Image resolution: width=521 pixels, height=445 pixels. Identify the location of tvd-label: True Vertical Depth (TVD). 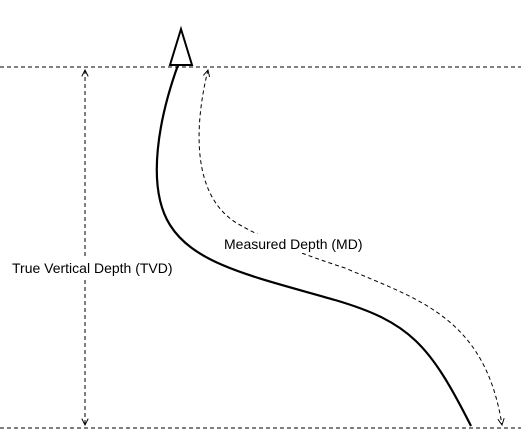
(92, 268).